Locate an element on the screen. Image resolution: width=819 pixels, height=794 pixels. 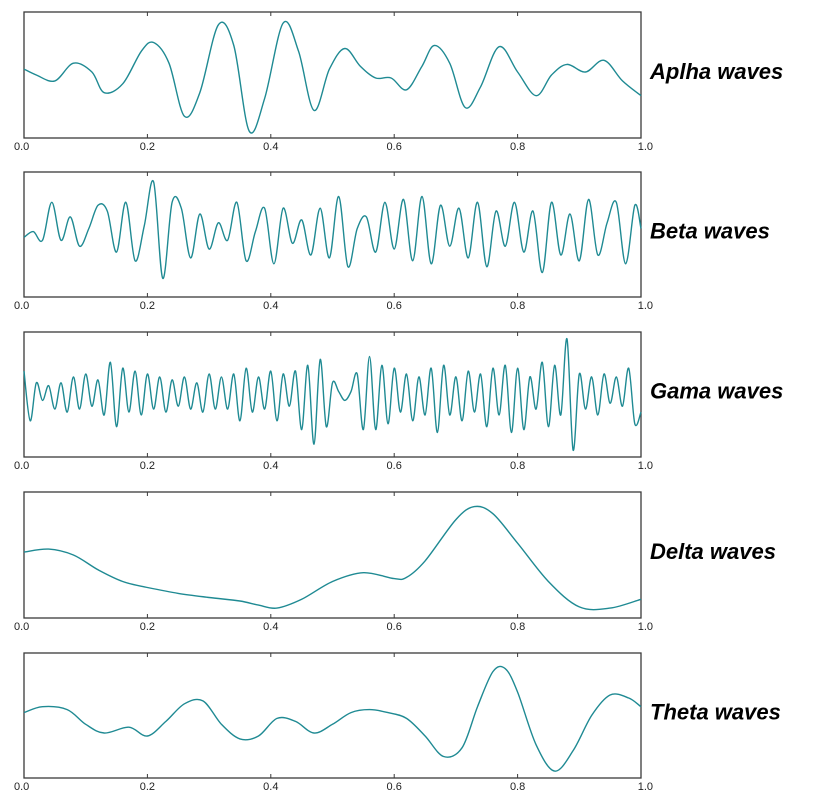
gamma-wave-label: Gama waves is located at coordinates (716, 390).